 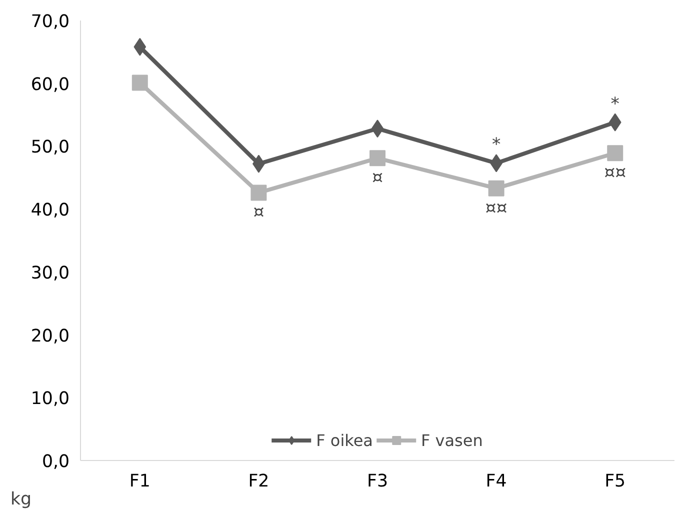 I want to click on x-tick-label: F1, so click(x=139, y=482).